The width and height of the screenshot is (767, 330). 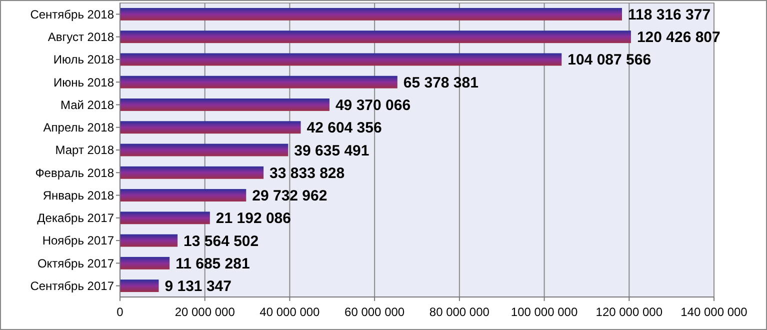 I want to click on data-label: 13 564 502, so click(x=221, y=241).